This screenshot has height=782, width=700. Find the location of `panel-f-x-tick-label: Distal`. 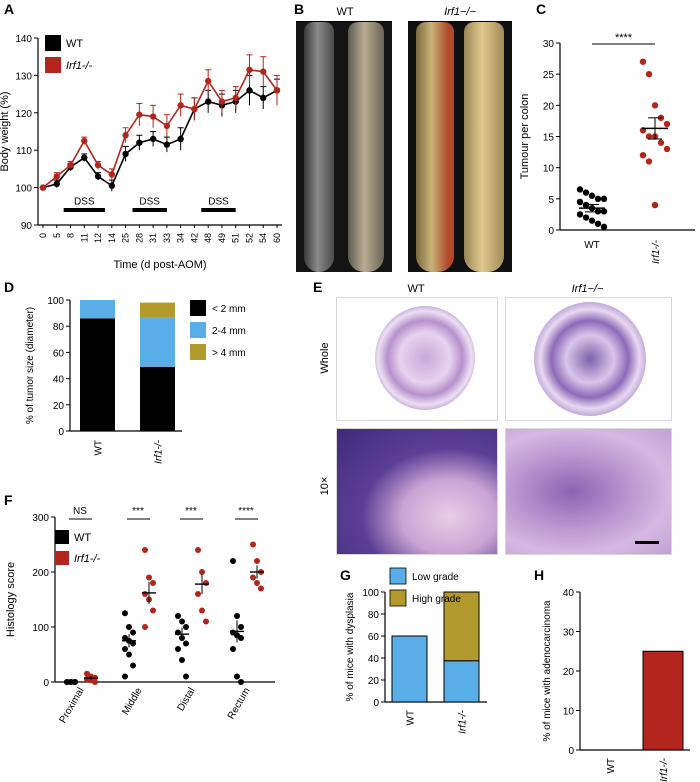

panel-f-x-tick-label: Distal is located at coordinates (187, 699).